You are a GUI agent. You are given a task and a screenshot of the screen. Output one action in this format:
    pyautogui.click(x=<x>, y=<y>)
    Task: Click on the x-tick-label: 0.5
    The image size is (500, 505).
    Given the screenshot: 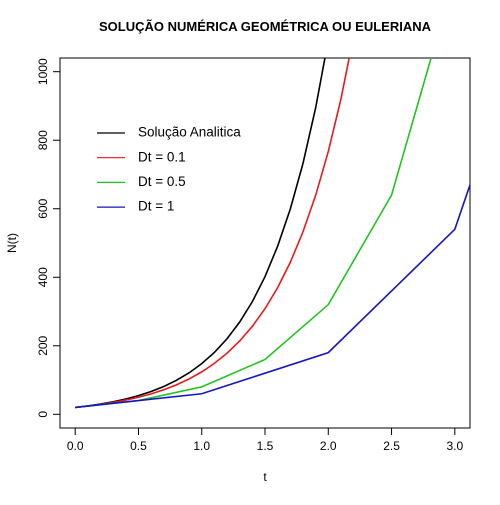 What is the action you would take?
    pyautogui.click(x=138, y=446)
    